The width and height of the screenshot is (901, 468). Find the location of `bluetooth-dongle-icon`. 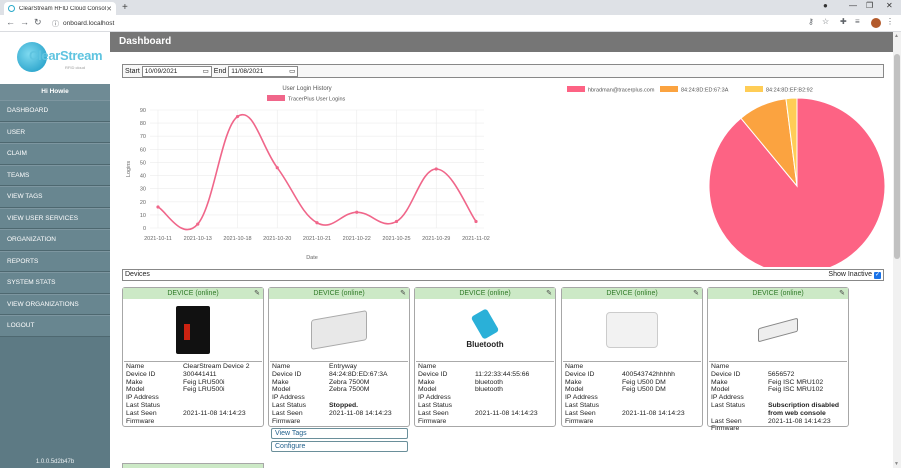

bluetooth-dongle-icon is located at coordinates (485, 324).